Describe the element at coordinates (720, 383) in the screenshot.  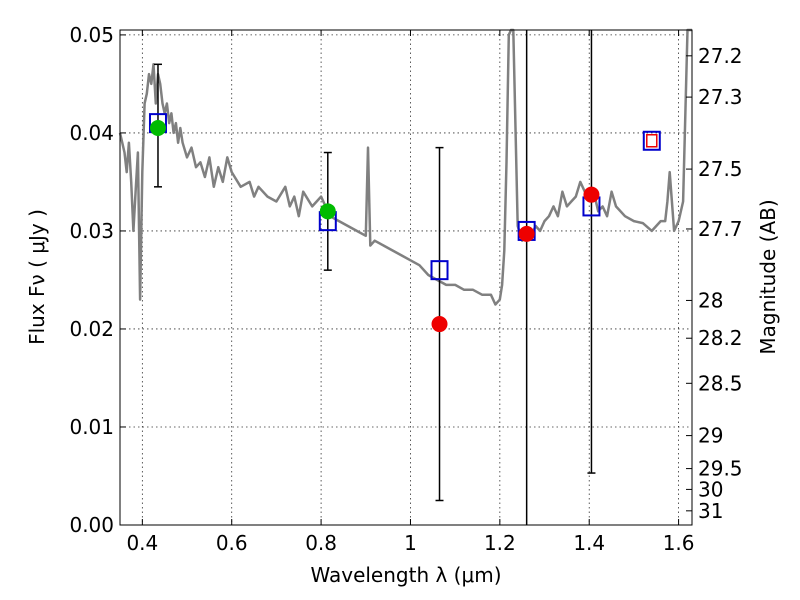
I see `y2-tick-label-6: 28.5` at that location.